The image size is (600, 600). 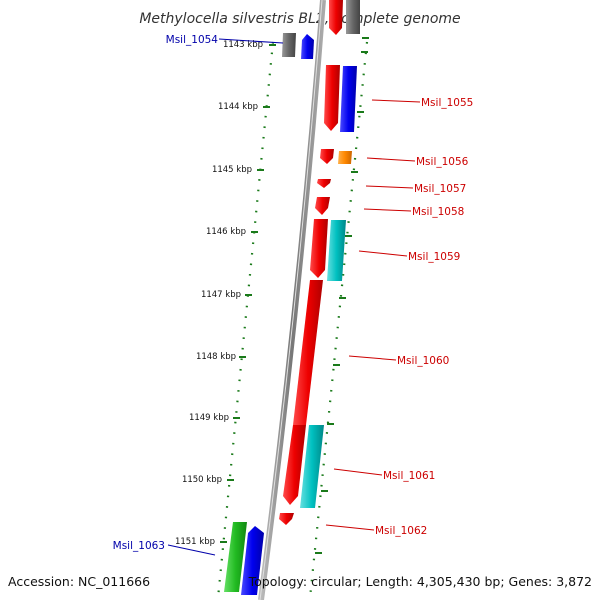 I want to click on gene-label-msil-1060: Msil_1060, so click(x=423, y=361).